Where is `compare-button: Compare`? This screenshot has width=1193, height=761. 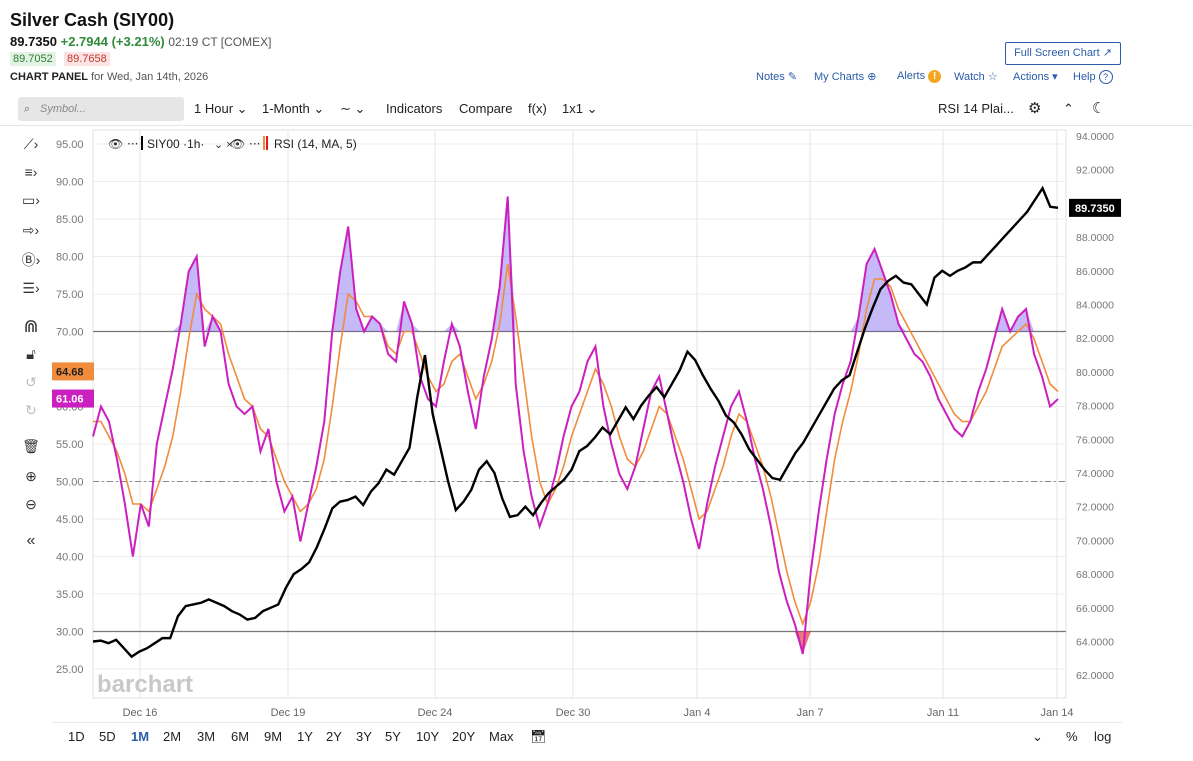
compare-button: Compare is located at coordinates (486, 108).